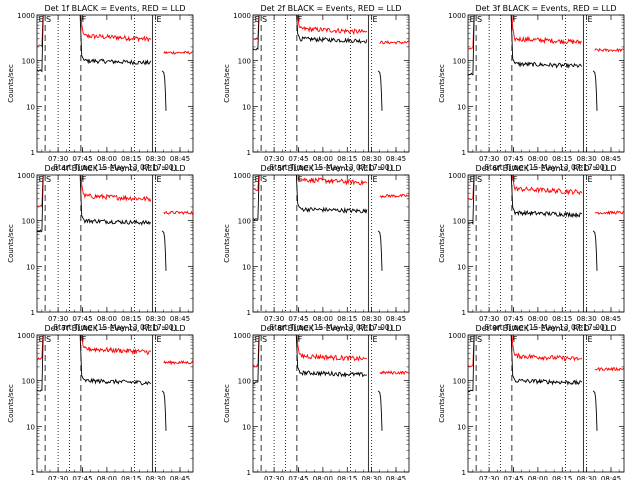 The height and width of the screenshot is (480, 640). I want to click on panel-title: Det 4f BLACK = Events, RED = LLD, so click(114, 168).